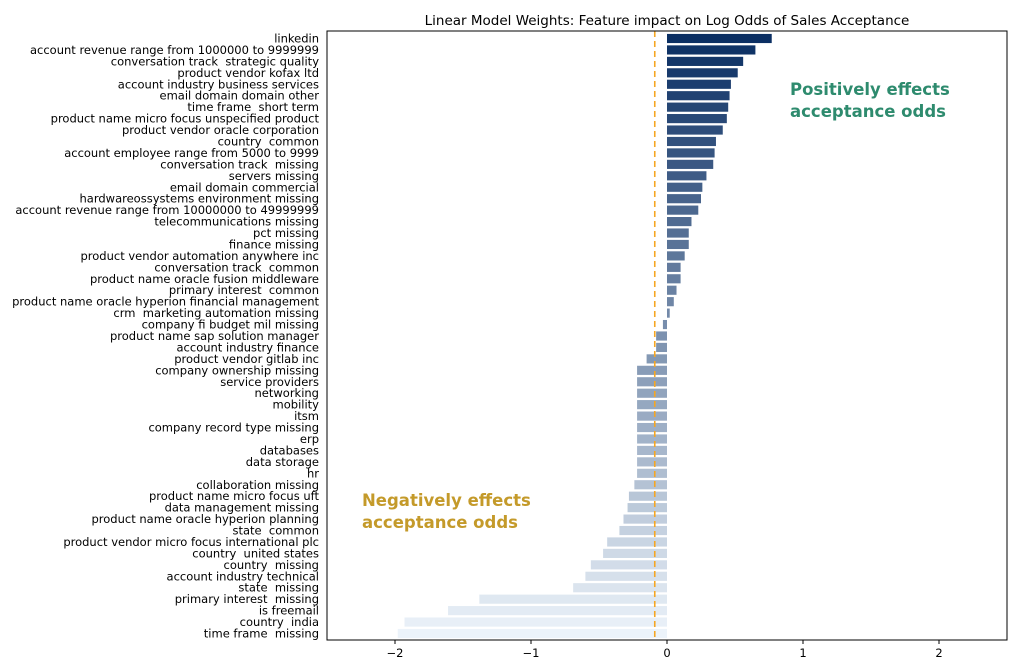  I want to click on y-tick-label: erp, so click(309, 439).